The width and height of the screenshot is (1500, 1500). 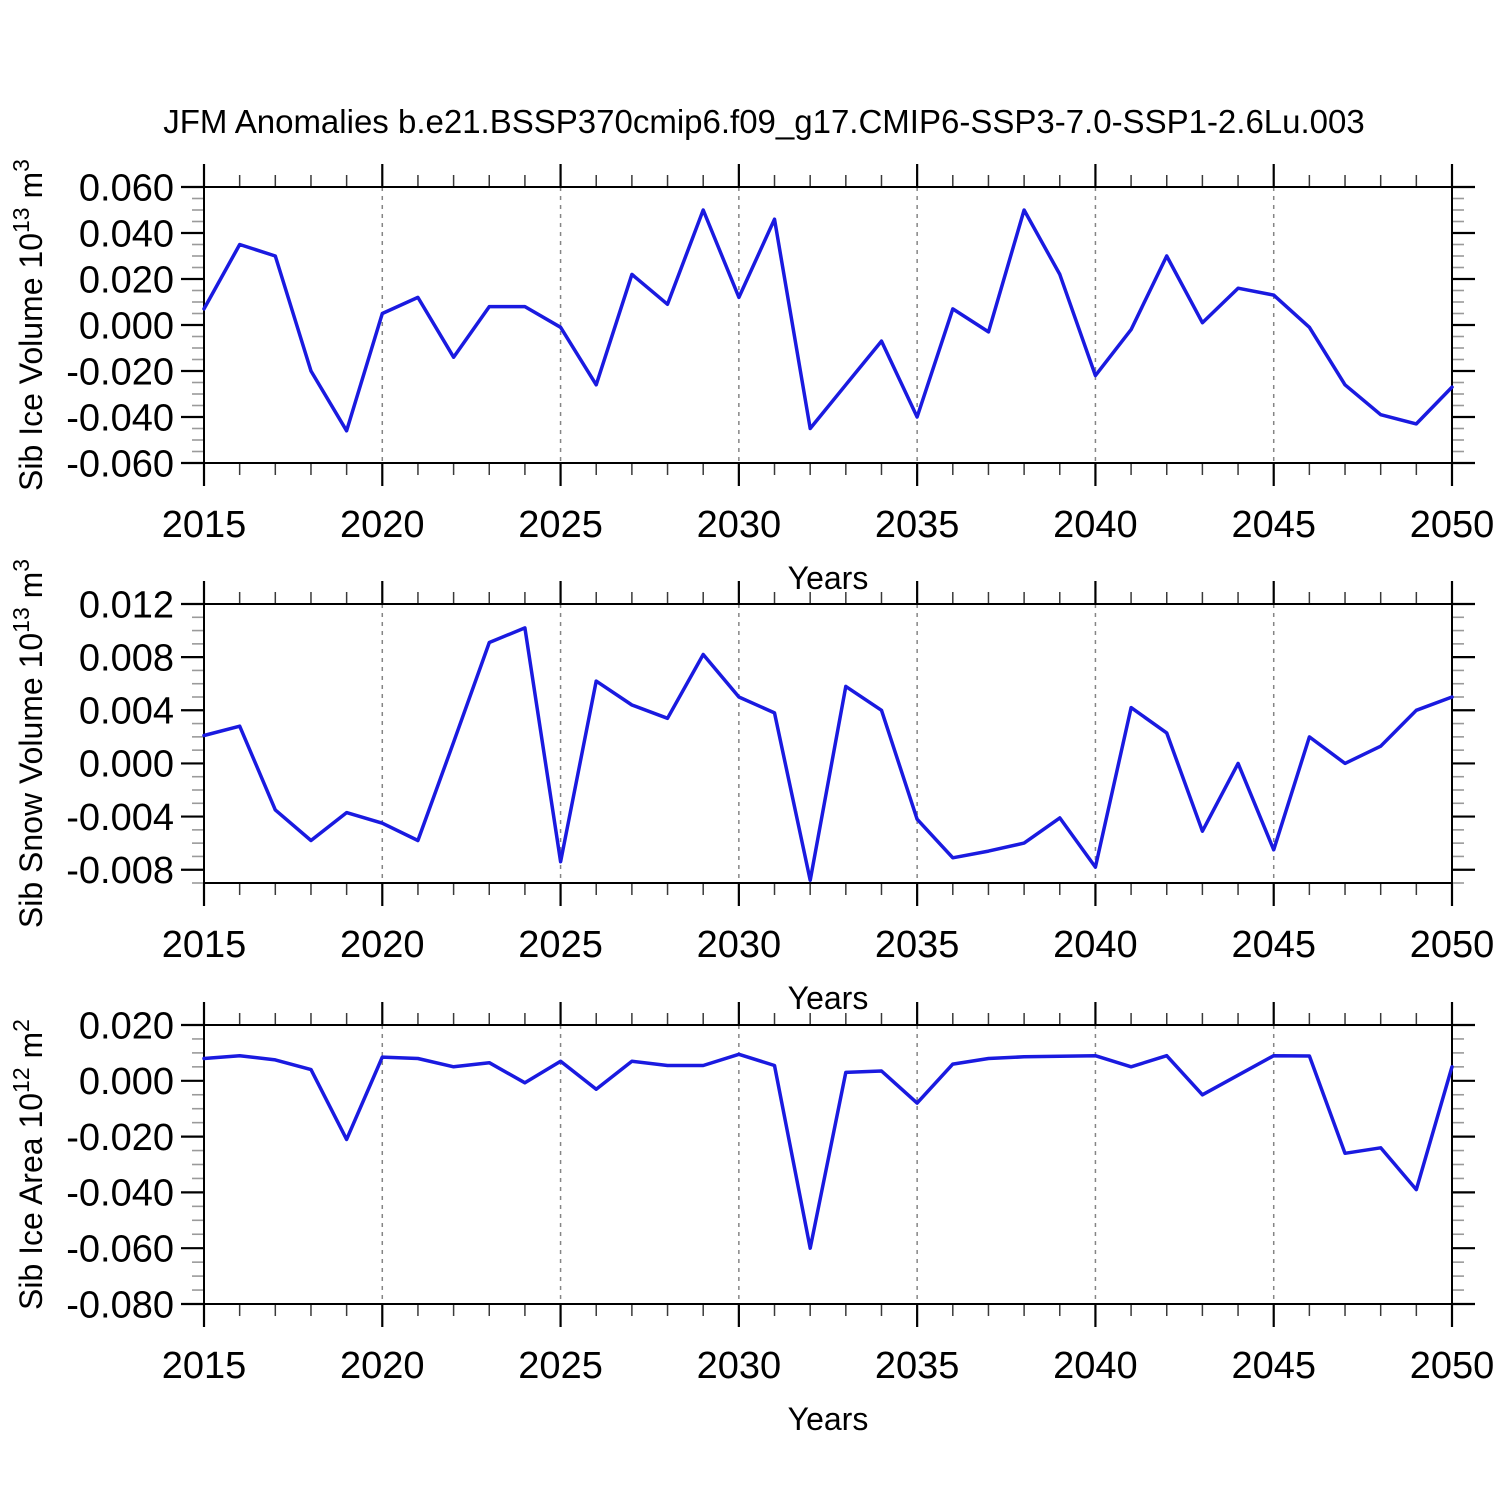 What do you see at coordinates (126, 234) in the screenshot?
I see `y-tick-label: 0.040` at bounding box center [126, 234].